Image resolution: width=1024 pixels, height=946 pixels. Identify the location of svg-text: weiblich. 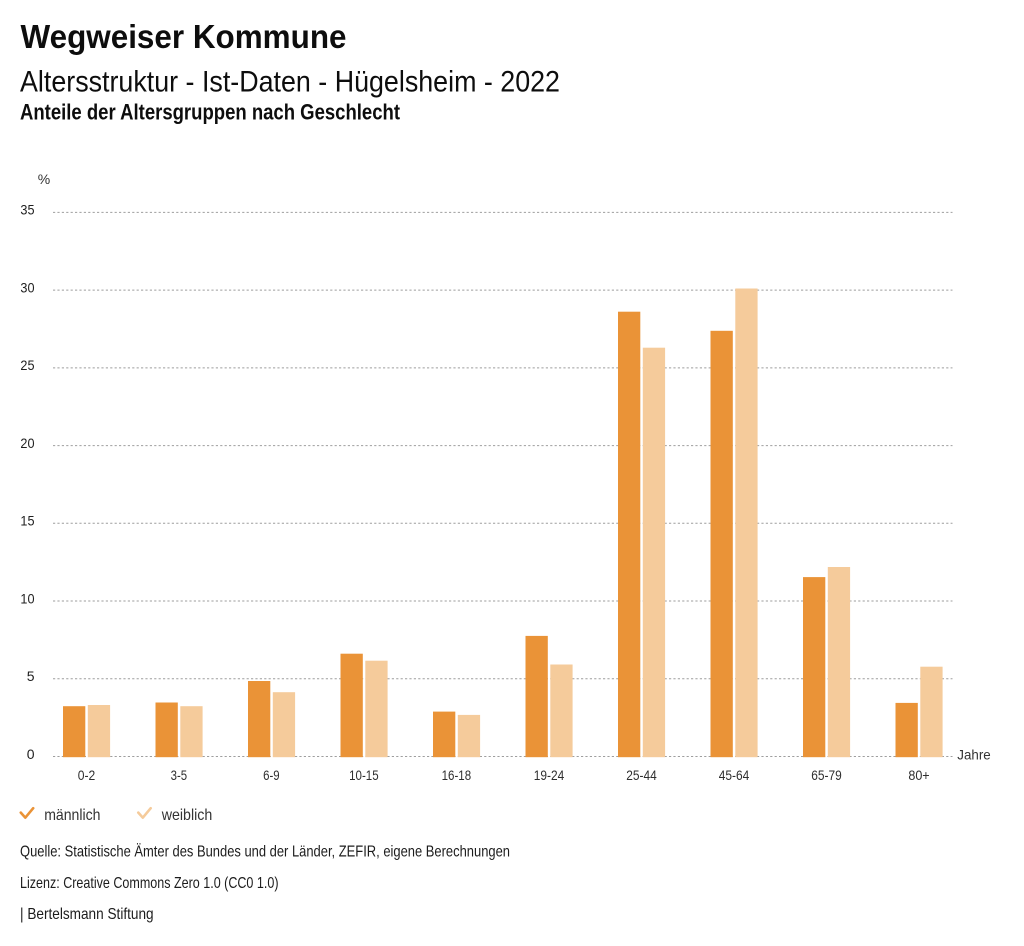
(186, 815).